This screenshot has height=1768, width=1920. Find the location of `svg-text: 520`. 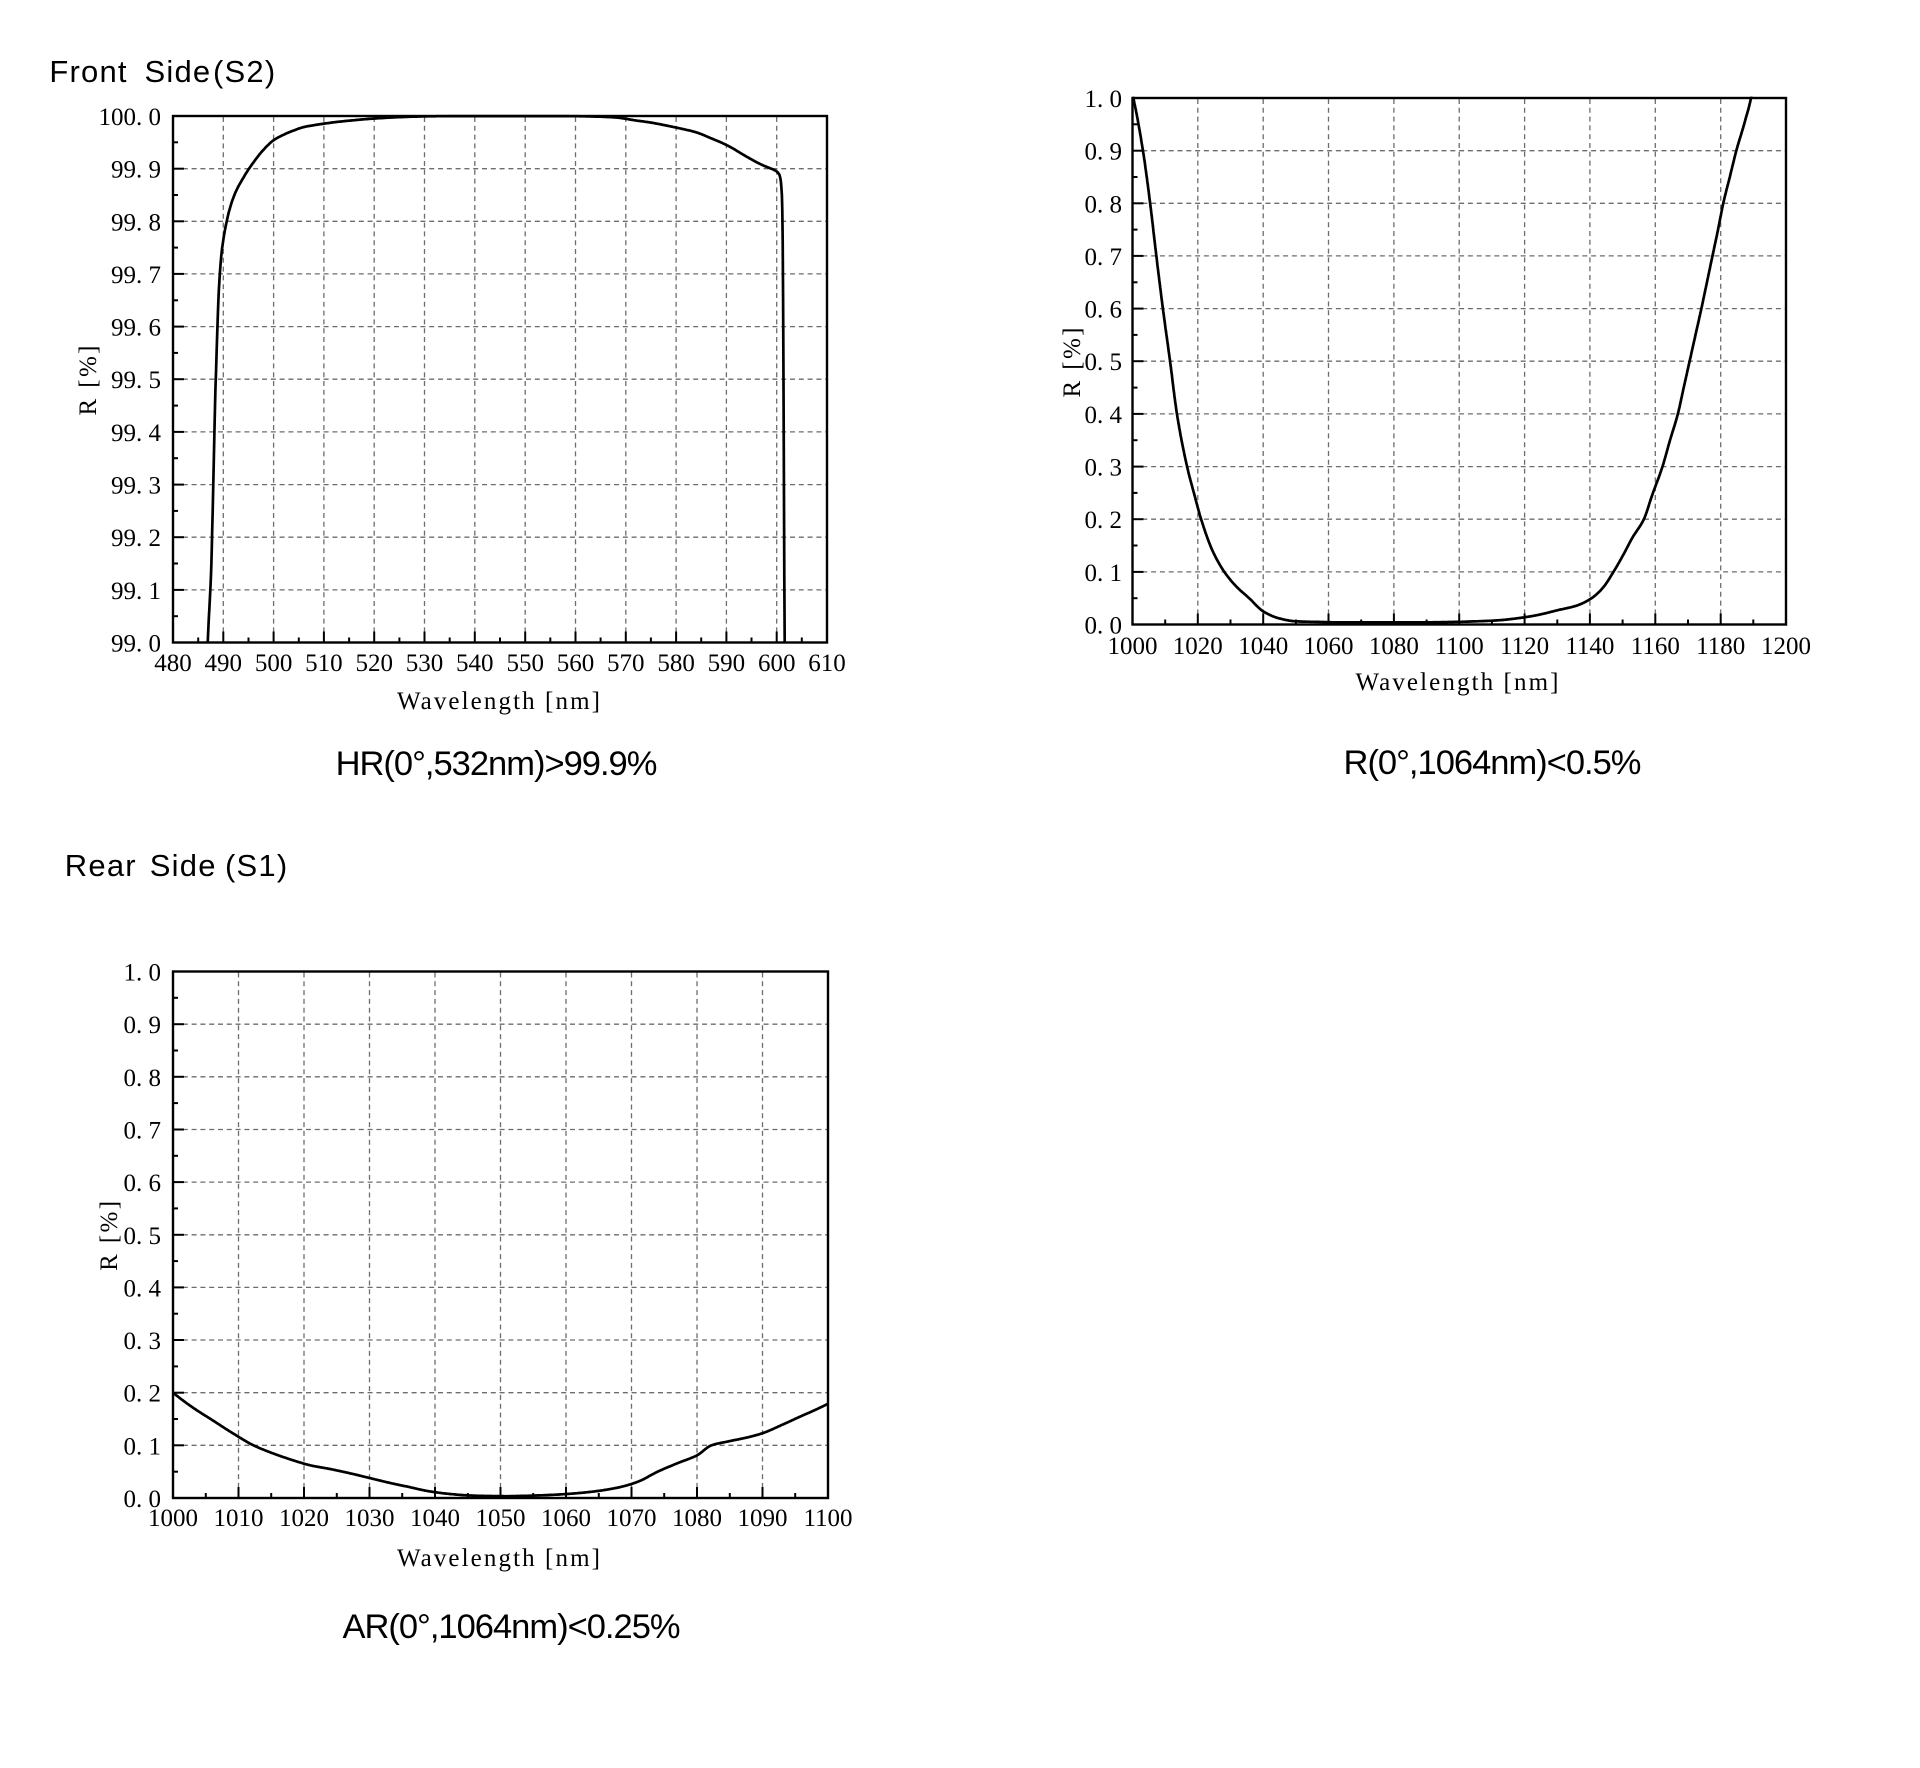

svg-text: 520 is located at coordinates (374, 663).